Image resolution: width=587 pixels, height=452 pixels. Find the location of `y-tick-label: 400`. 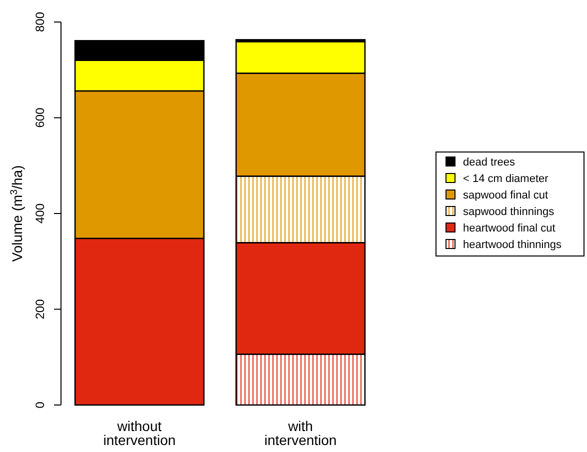

y-tick-label: 400 is located at coordinates (40, 213).